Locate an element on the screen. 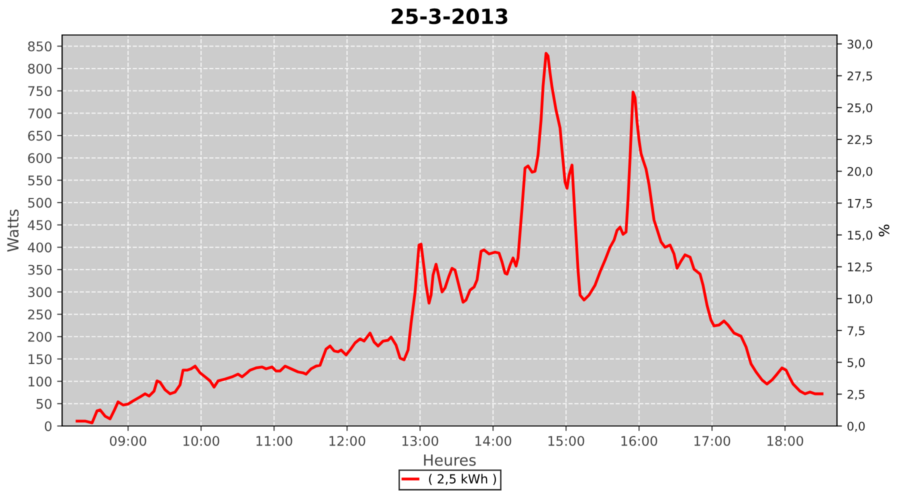 This screenshot has height=500, width=900. y2-tick-label: 0,0 is located at coordinates (856, 427).